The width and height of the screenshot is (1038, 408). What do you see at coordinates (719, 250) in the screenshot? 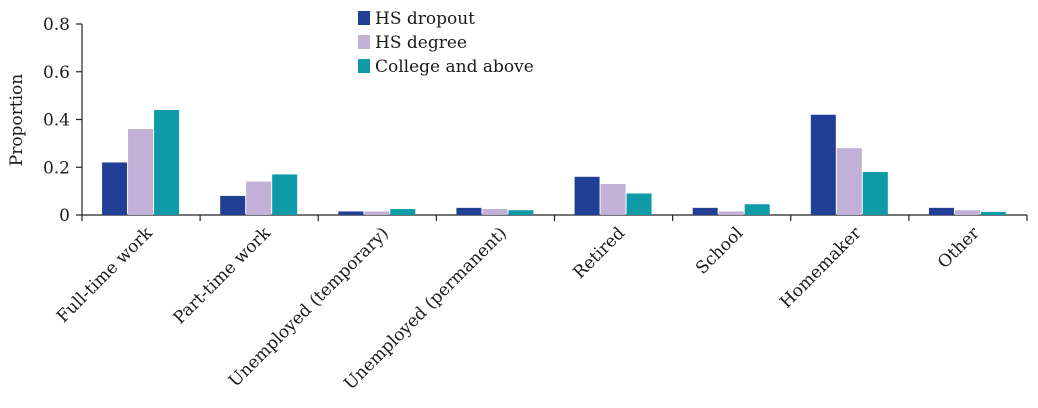
I see `category-label: School` at bounding box center [719, 250].